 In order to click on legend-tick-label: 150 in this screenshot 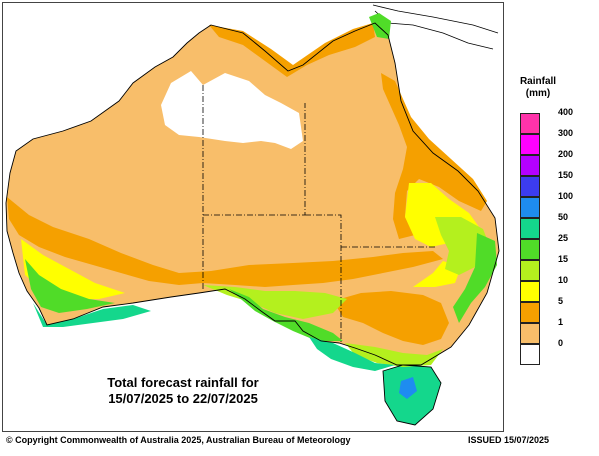, I will do `click(566, 175)`.